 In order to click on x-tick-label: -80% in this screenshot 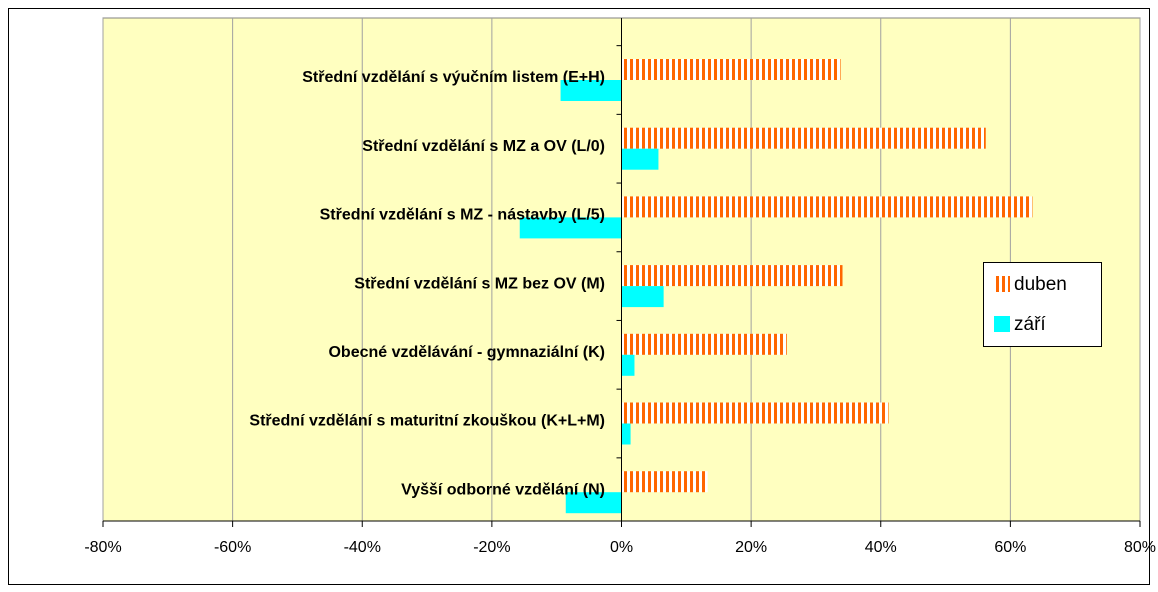, I will do `click(102, 547)`.